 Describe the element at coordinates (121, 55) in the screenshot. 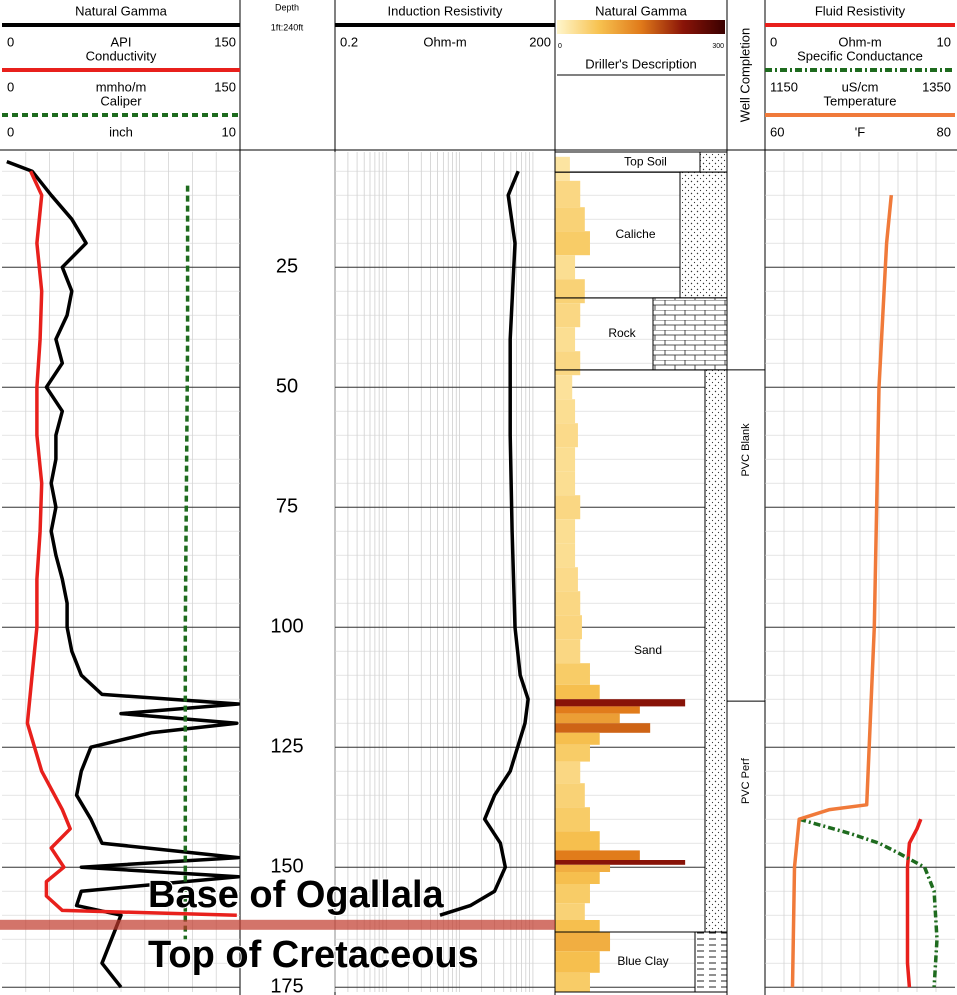

I see `curve-name: Conductivity` at that location.